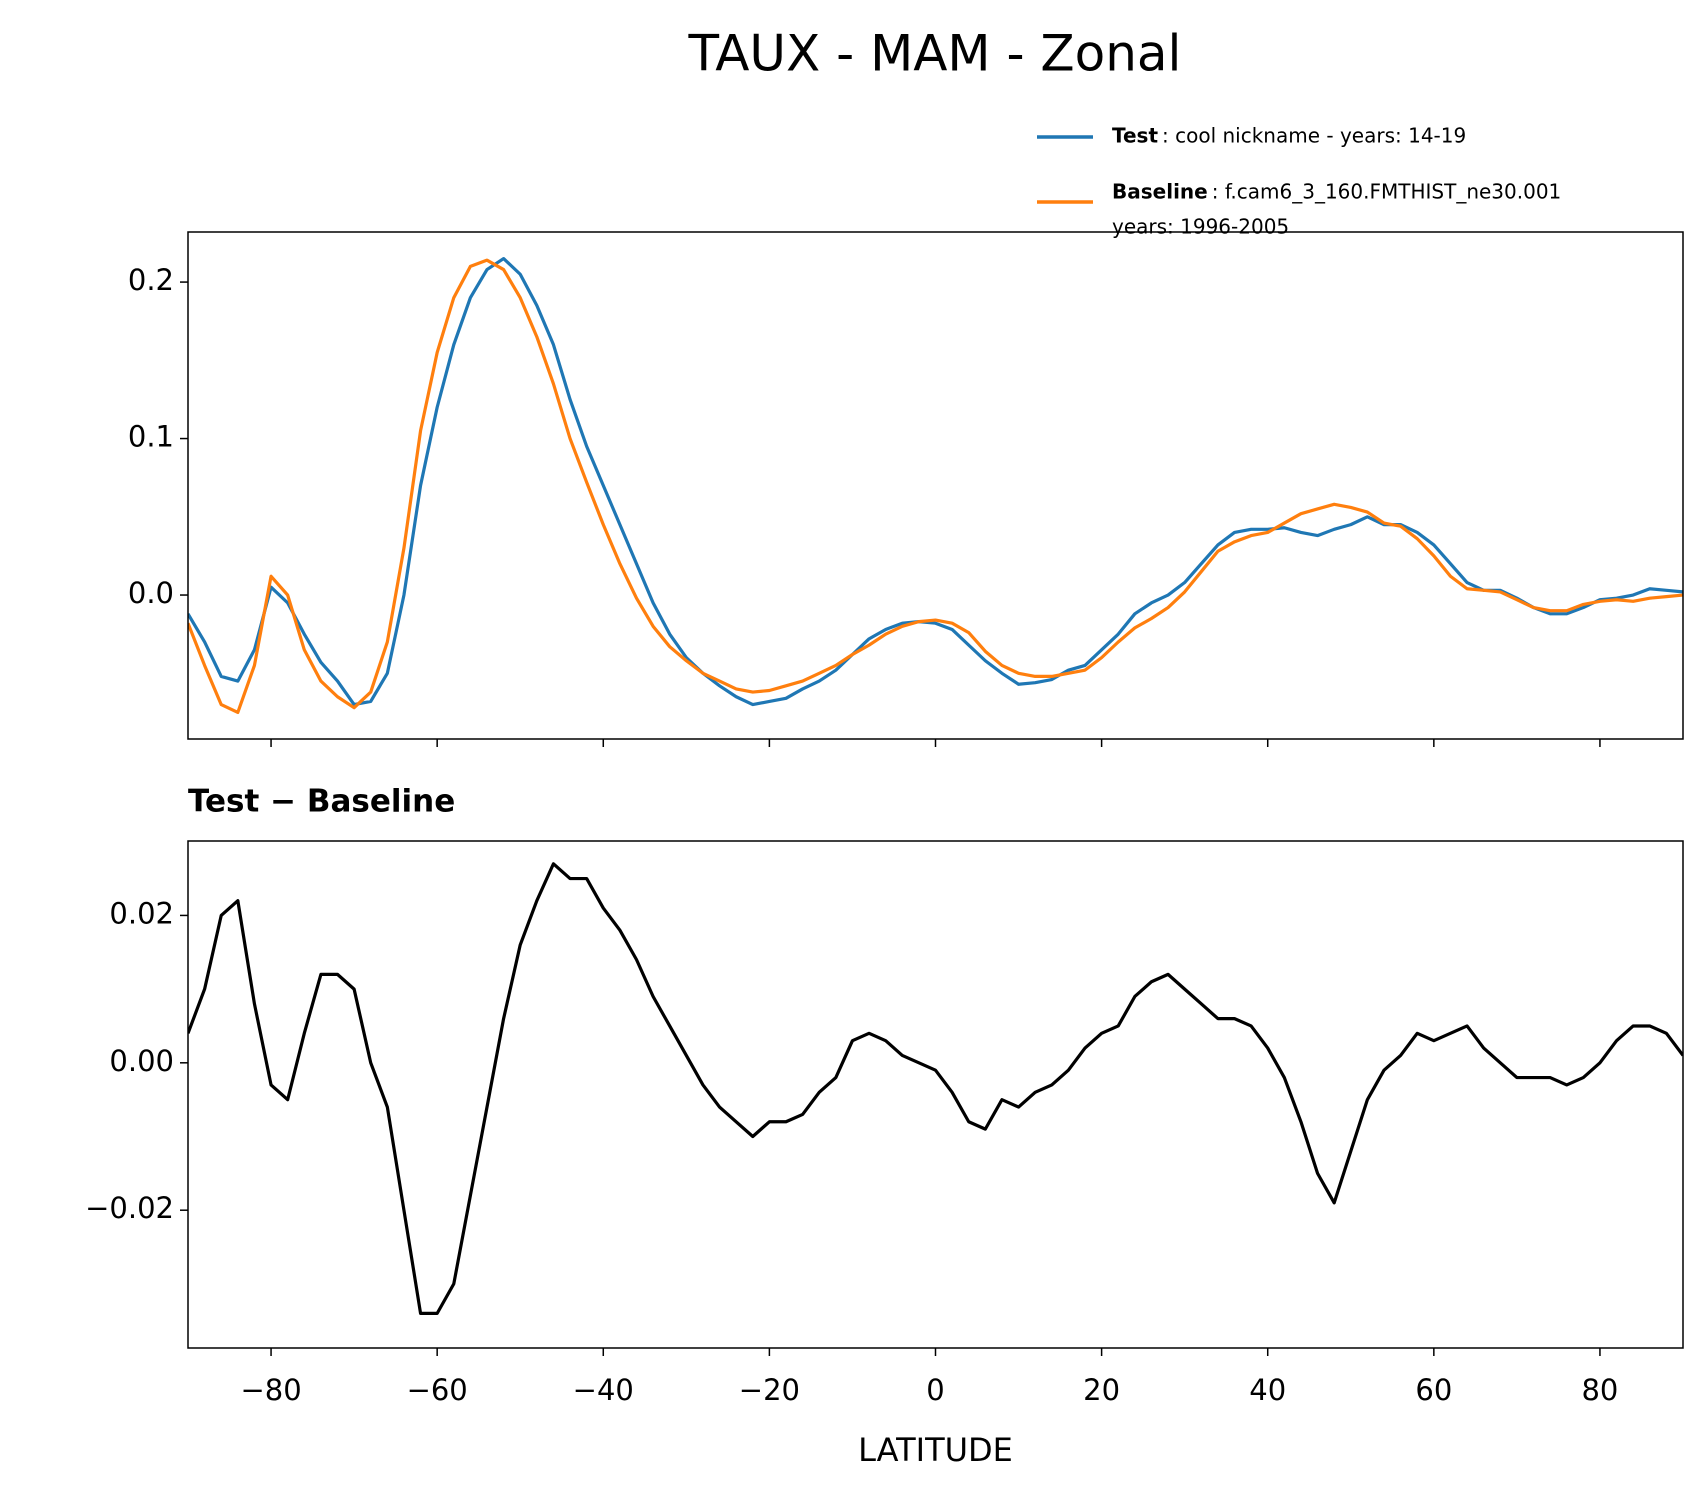 This screenshot has height=1496, width=1704. Describe the element at coordinates (129, 1208) in the screenshot. I see `y-tick-label: −0.02` at that location.